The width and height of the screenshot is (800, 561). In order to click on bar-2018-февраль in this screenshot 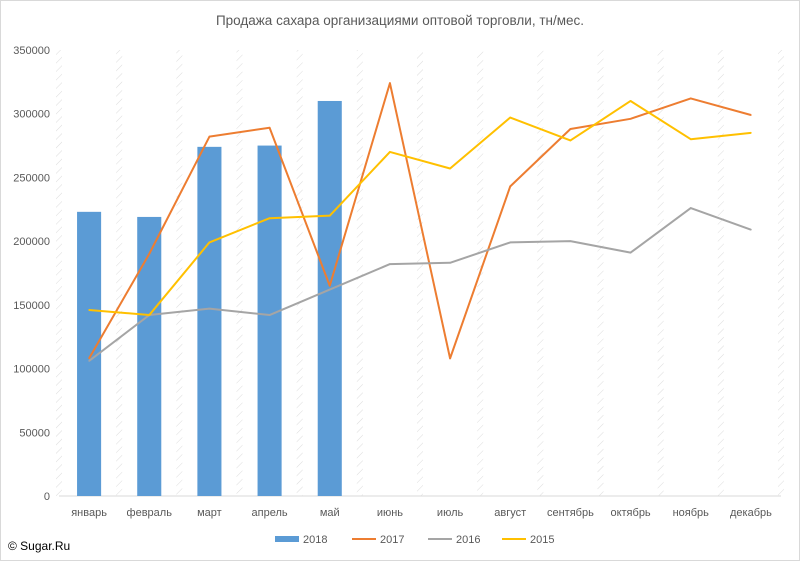, I will do `click(149, 356)`.